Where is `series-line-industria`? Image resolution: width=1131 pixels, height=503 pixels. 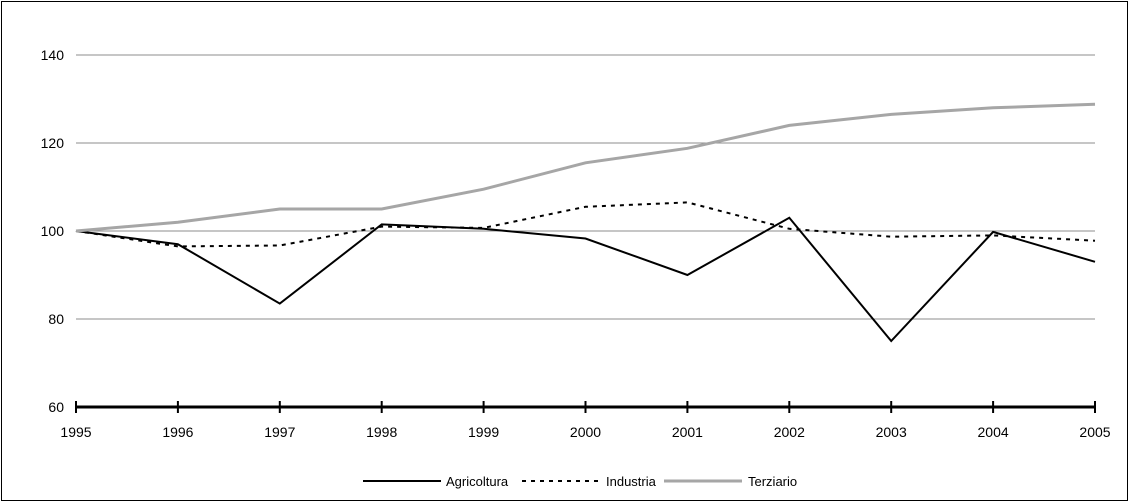
series-line-industria is located at coordinates (585, 224).